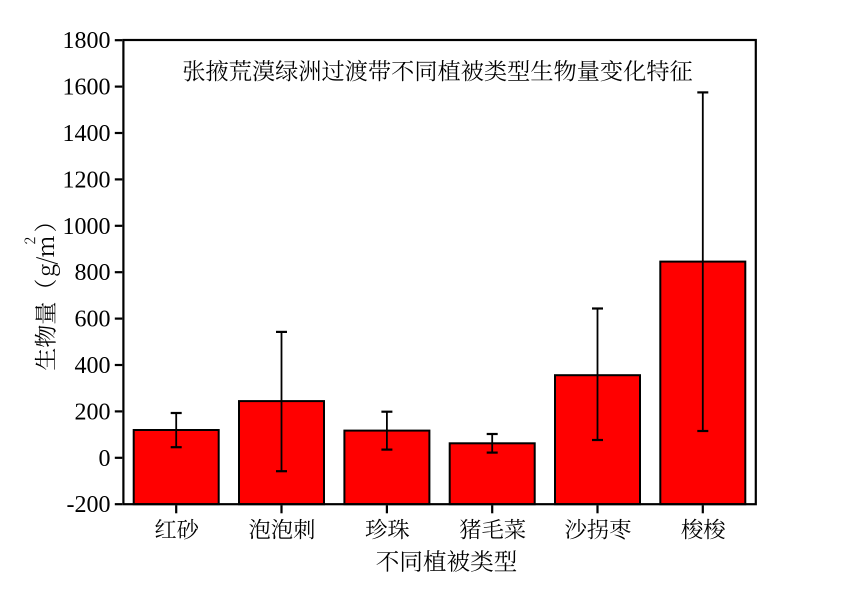 This screenshot has height=602, width=855. Describe the element at coordinates (105, 459) in the screenshot. I see `svg-text: 0` at that location.